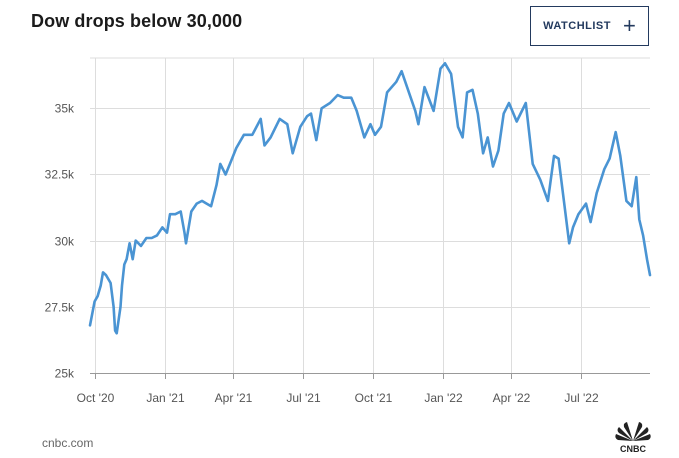 The width and height of the screenshot is (679, 458). What do you see at coordinates (65, 109) in the screenshot?
I see `y-tick-label: 35k` at bounding box center [65, 109].